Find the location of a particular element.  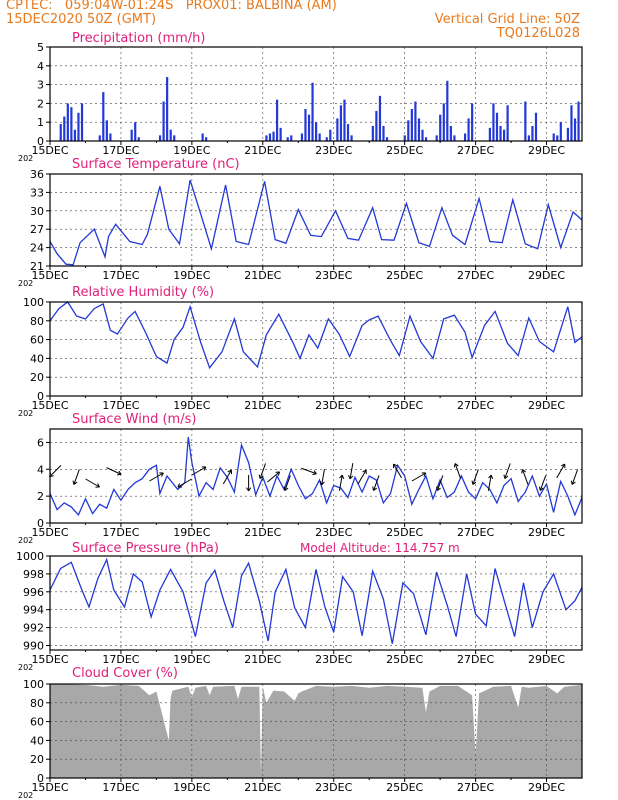

panel-title: Precipitation (mm/h) is located at coordinates (138, 38).